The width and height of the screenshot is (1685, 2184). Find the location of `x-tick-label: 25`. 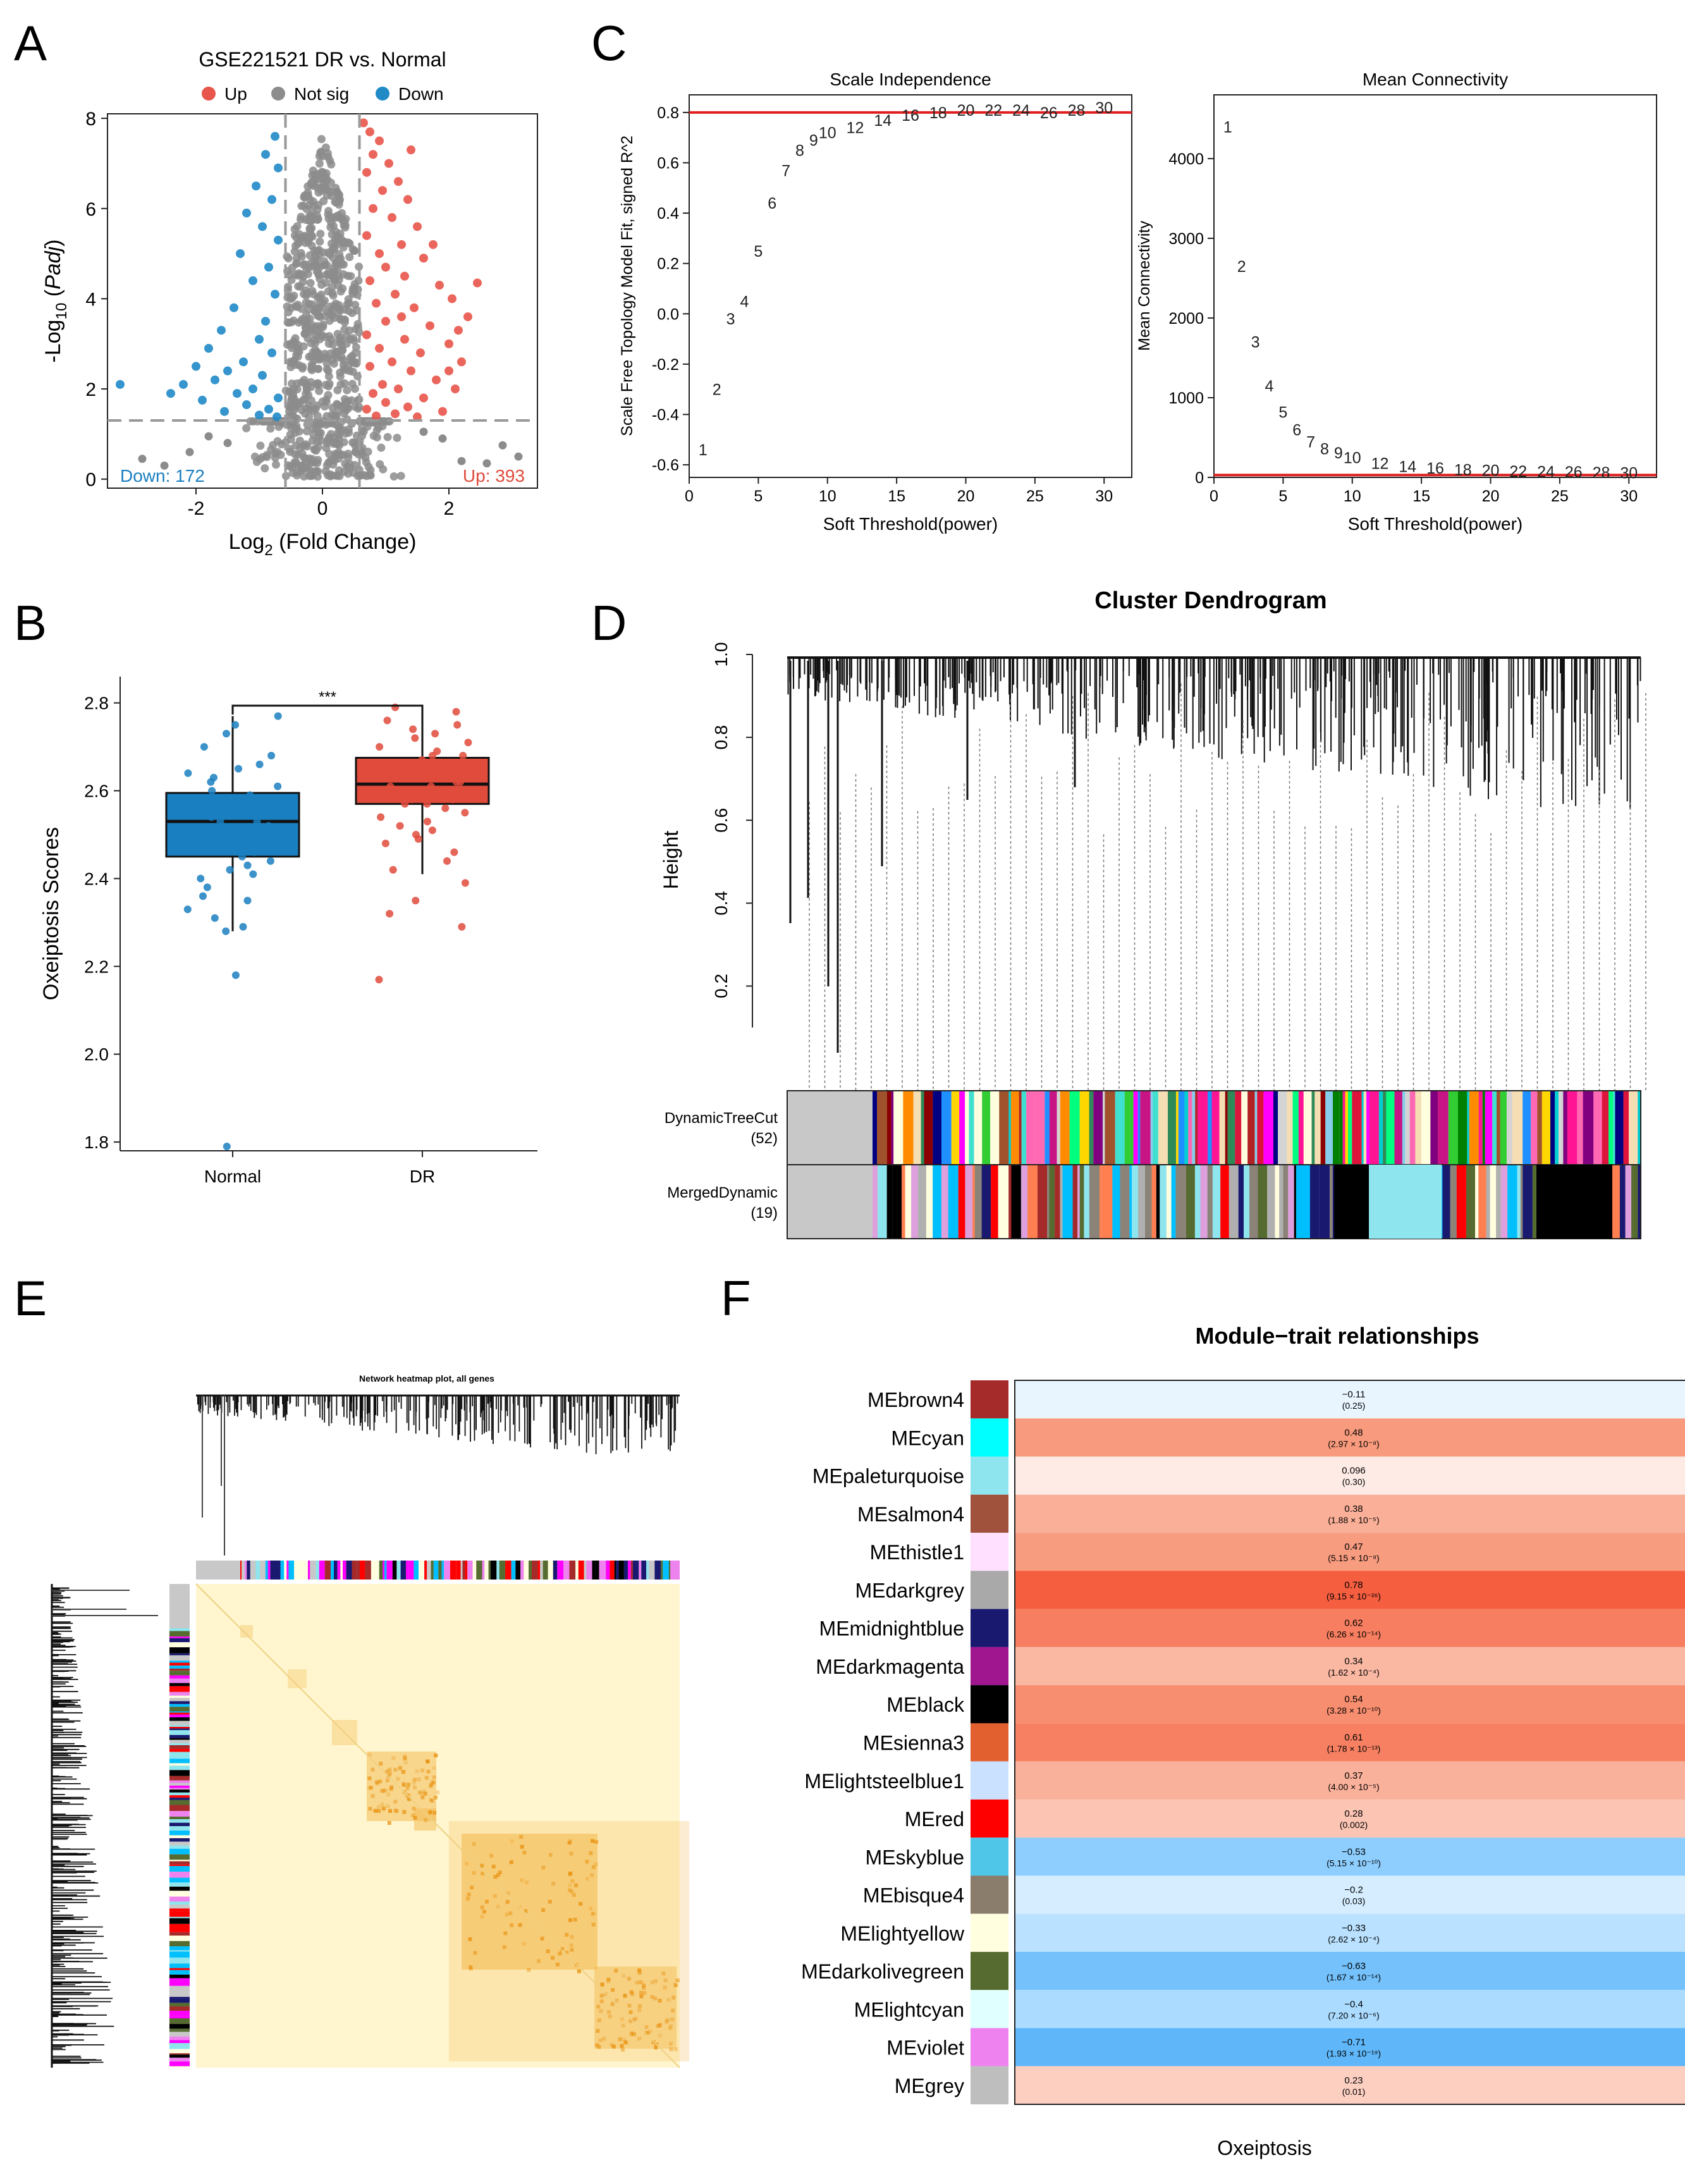

x-tick-label: 25 is located at coordinates (1035, 496).